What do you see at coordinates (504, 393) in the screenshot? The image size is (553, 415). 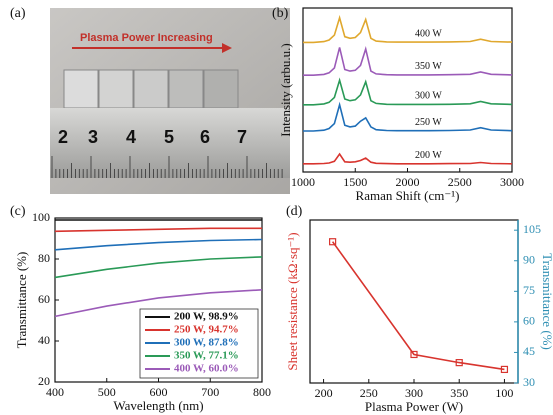 I see `x-tick-label: 100` at bounding box center [504, 393].